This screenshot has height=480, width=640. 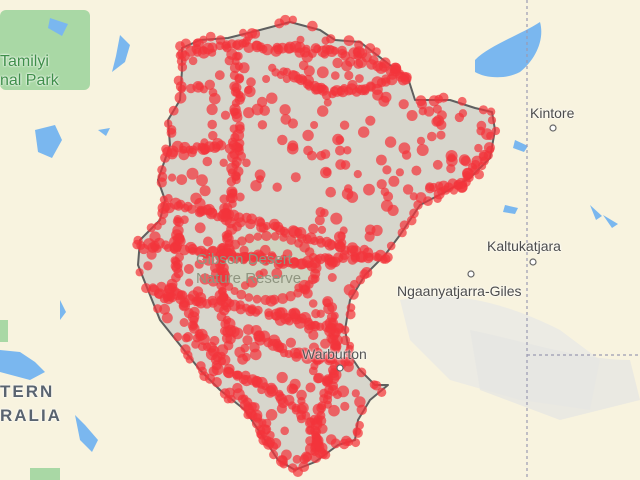 I want to click on town-label-kintore: Kintore, so click(x=552, y=113).